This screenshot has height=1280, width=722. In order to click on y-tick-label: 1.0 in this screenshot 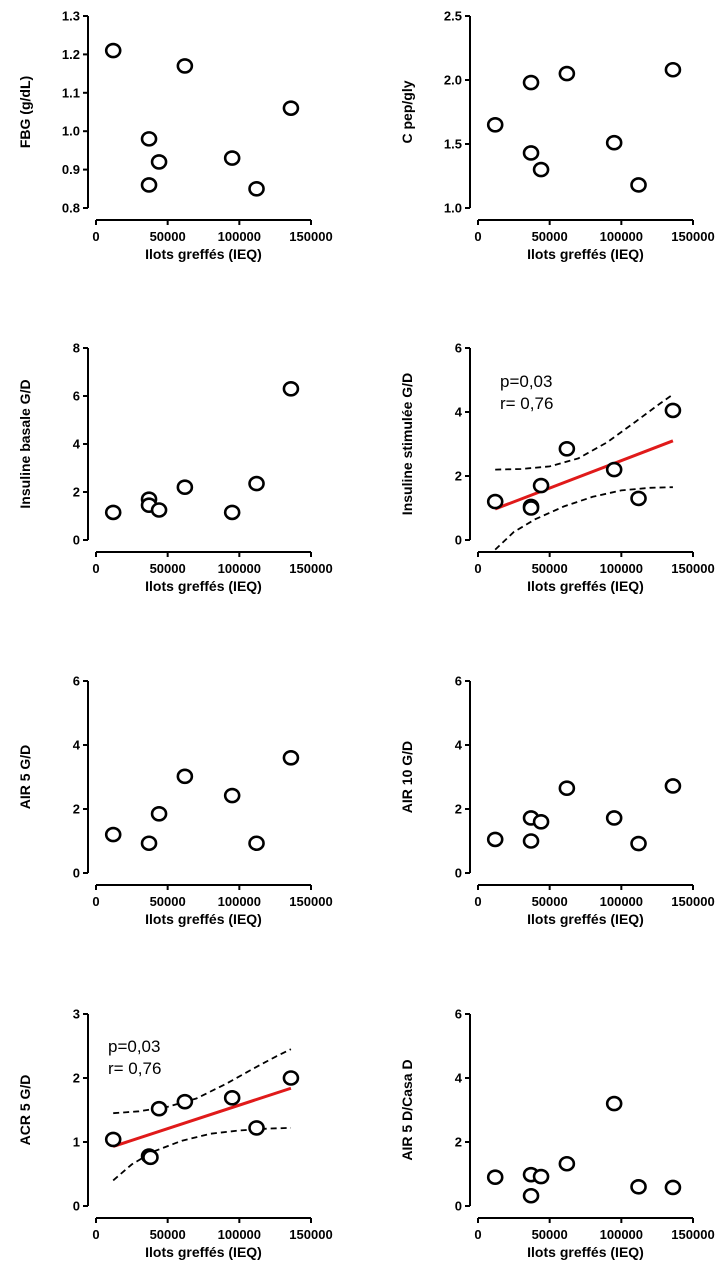, I will do `click(453, 208)`.